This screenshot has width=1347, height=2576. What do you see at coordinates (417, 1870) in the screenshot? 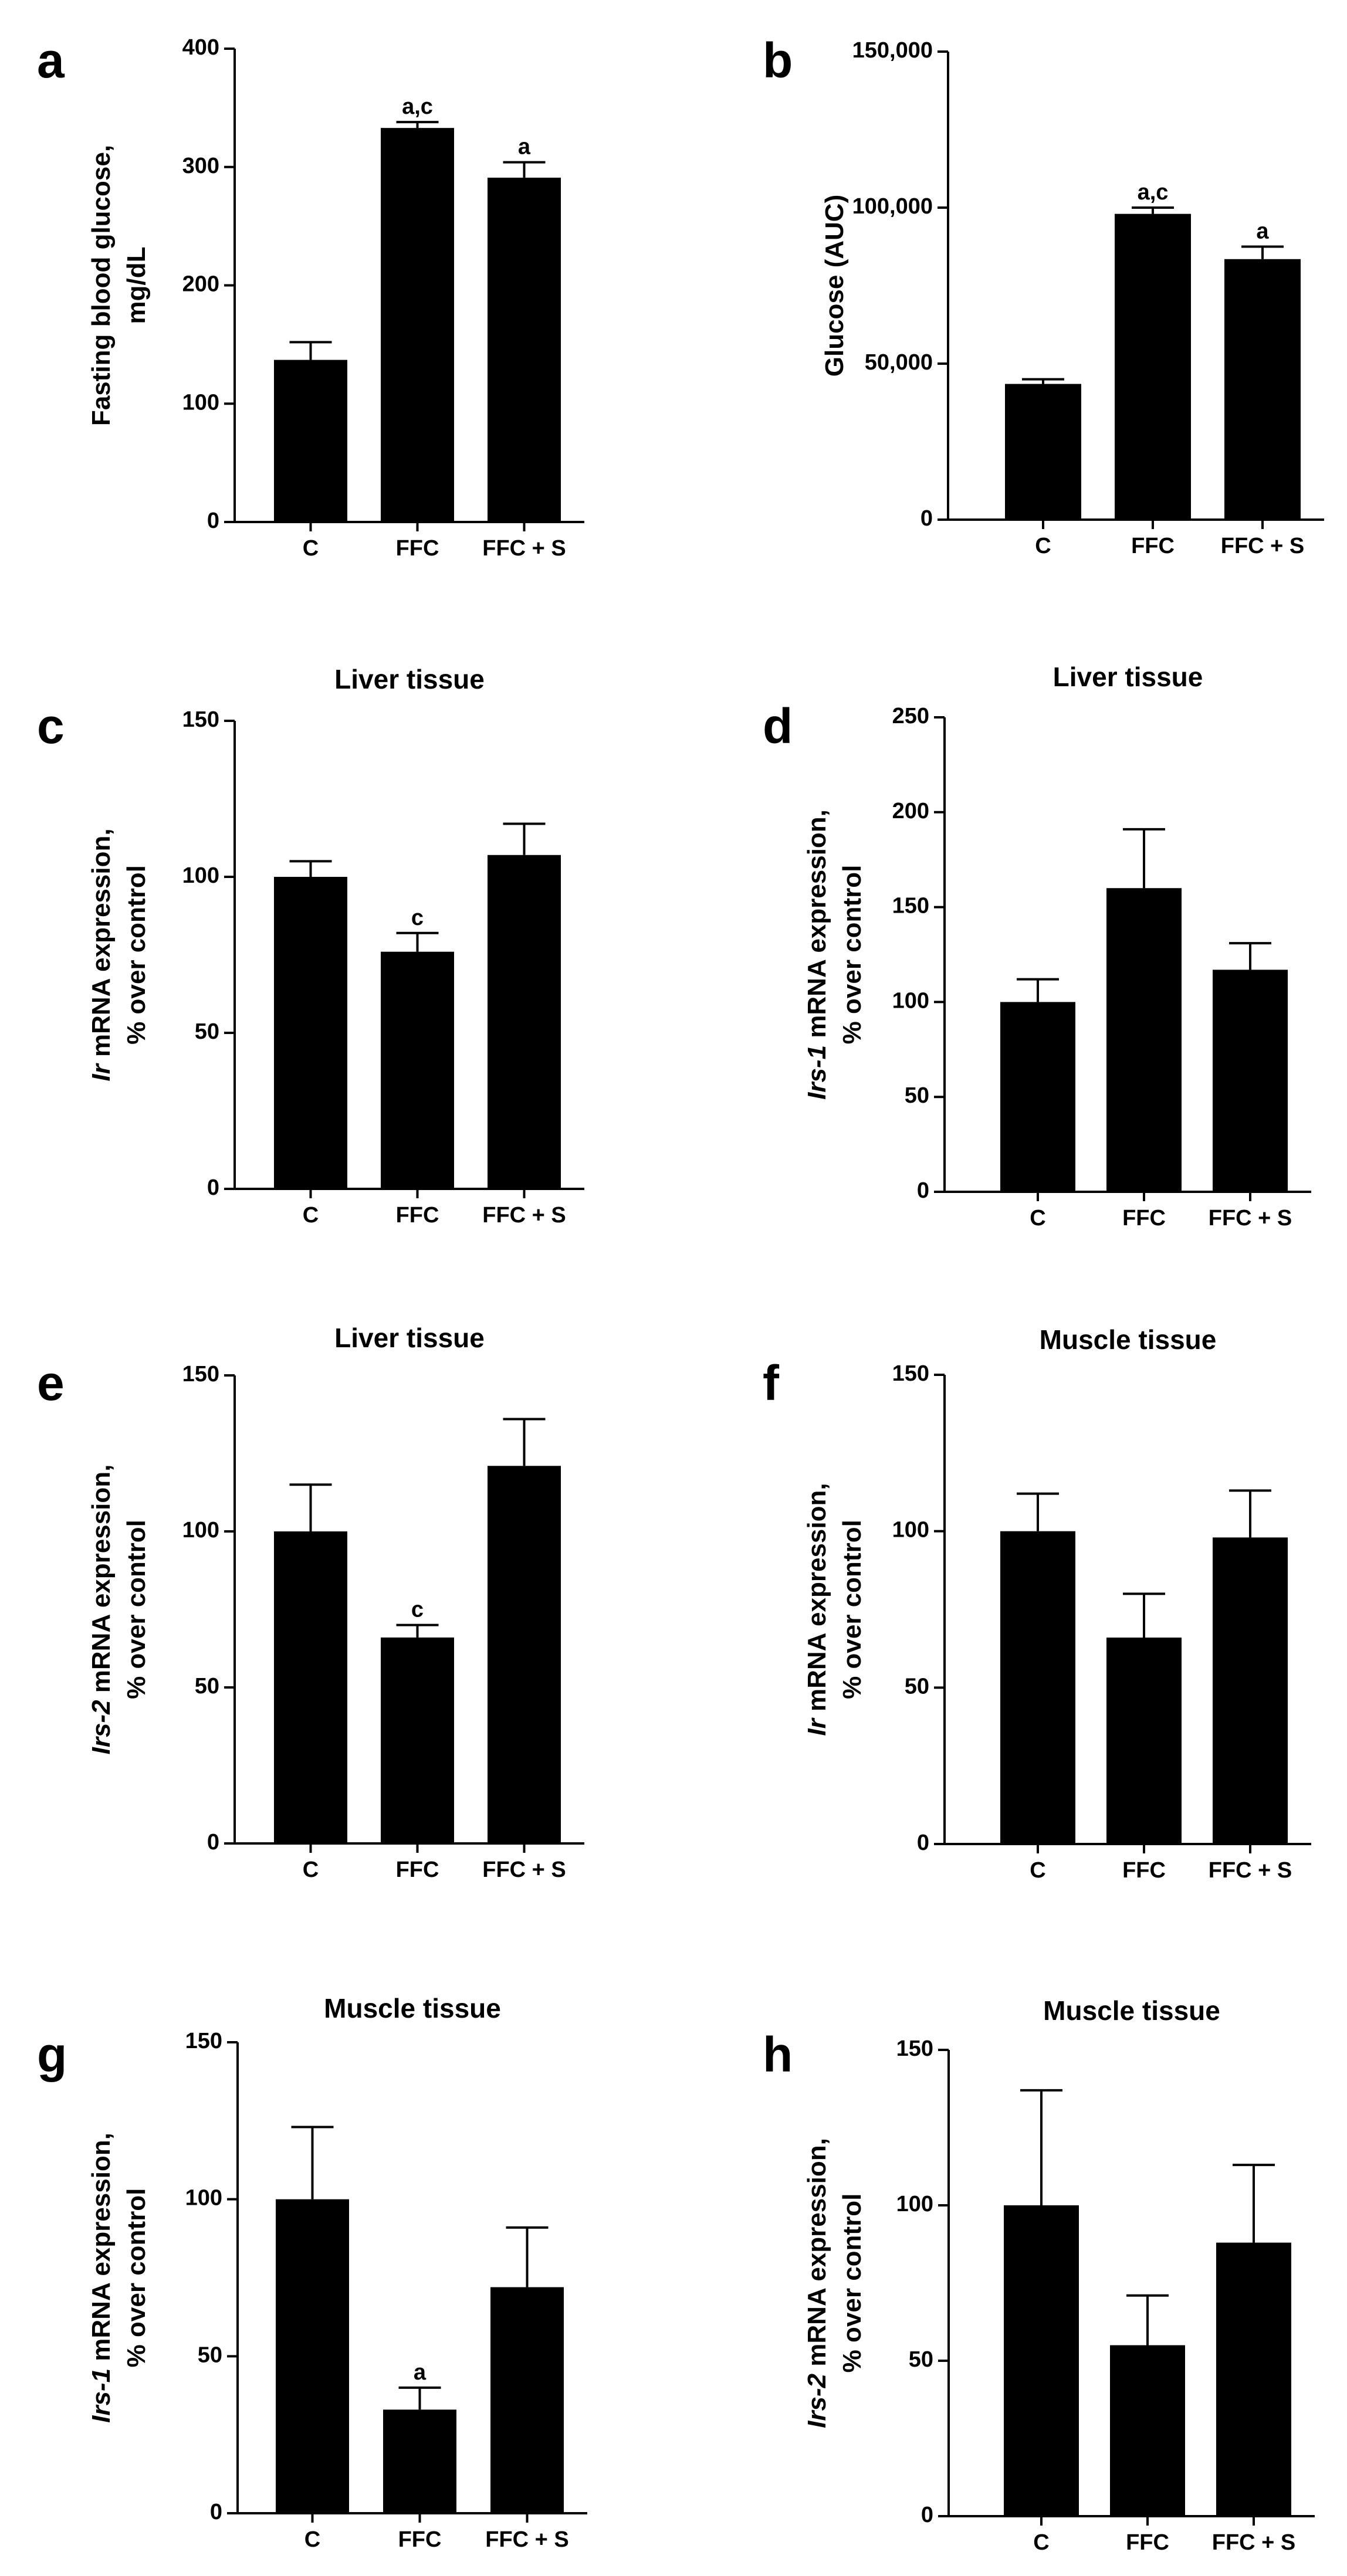
I see `x-tick-label-e-1: FFC` at bounding box center [417, 1870].